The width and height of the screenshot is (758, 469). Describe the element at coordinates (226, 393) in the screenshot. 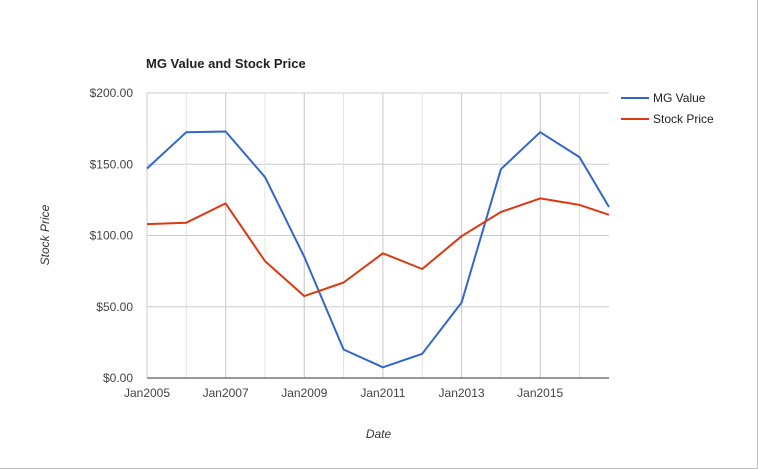

I see `x-tick-label: Jan2007` at that location.